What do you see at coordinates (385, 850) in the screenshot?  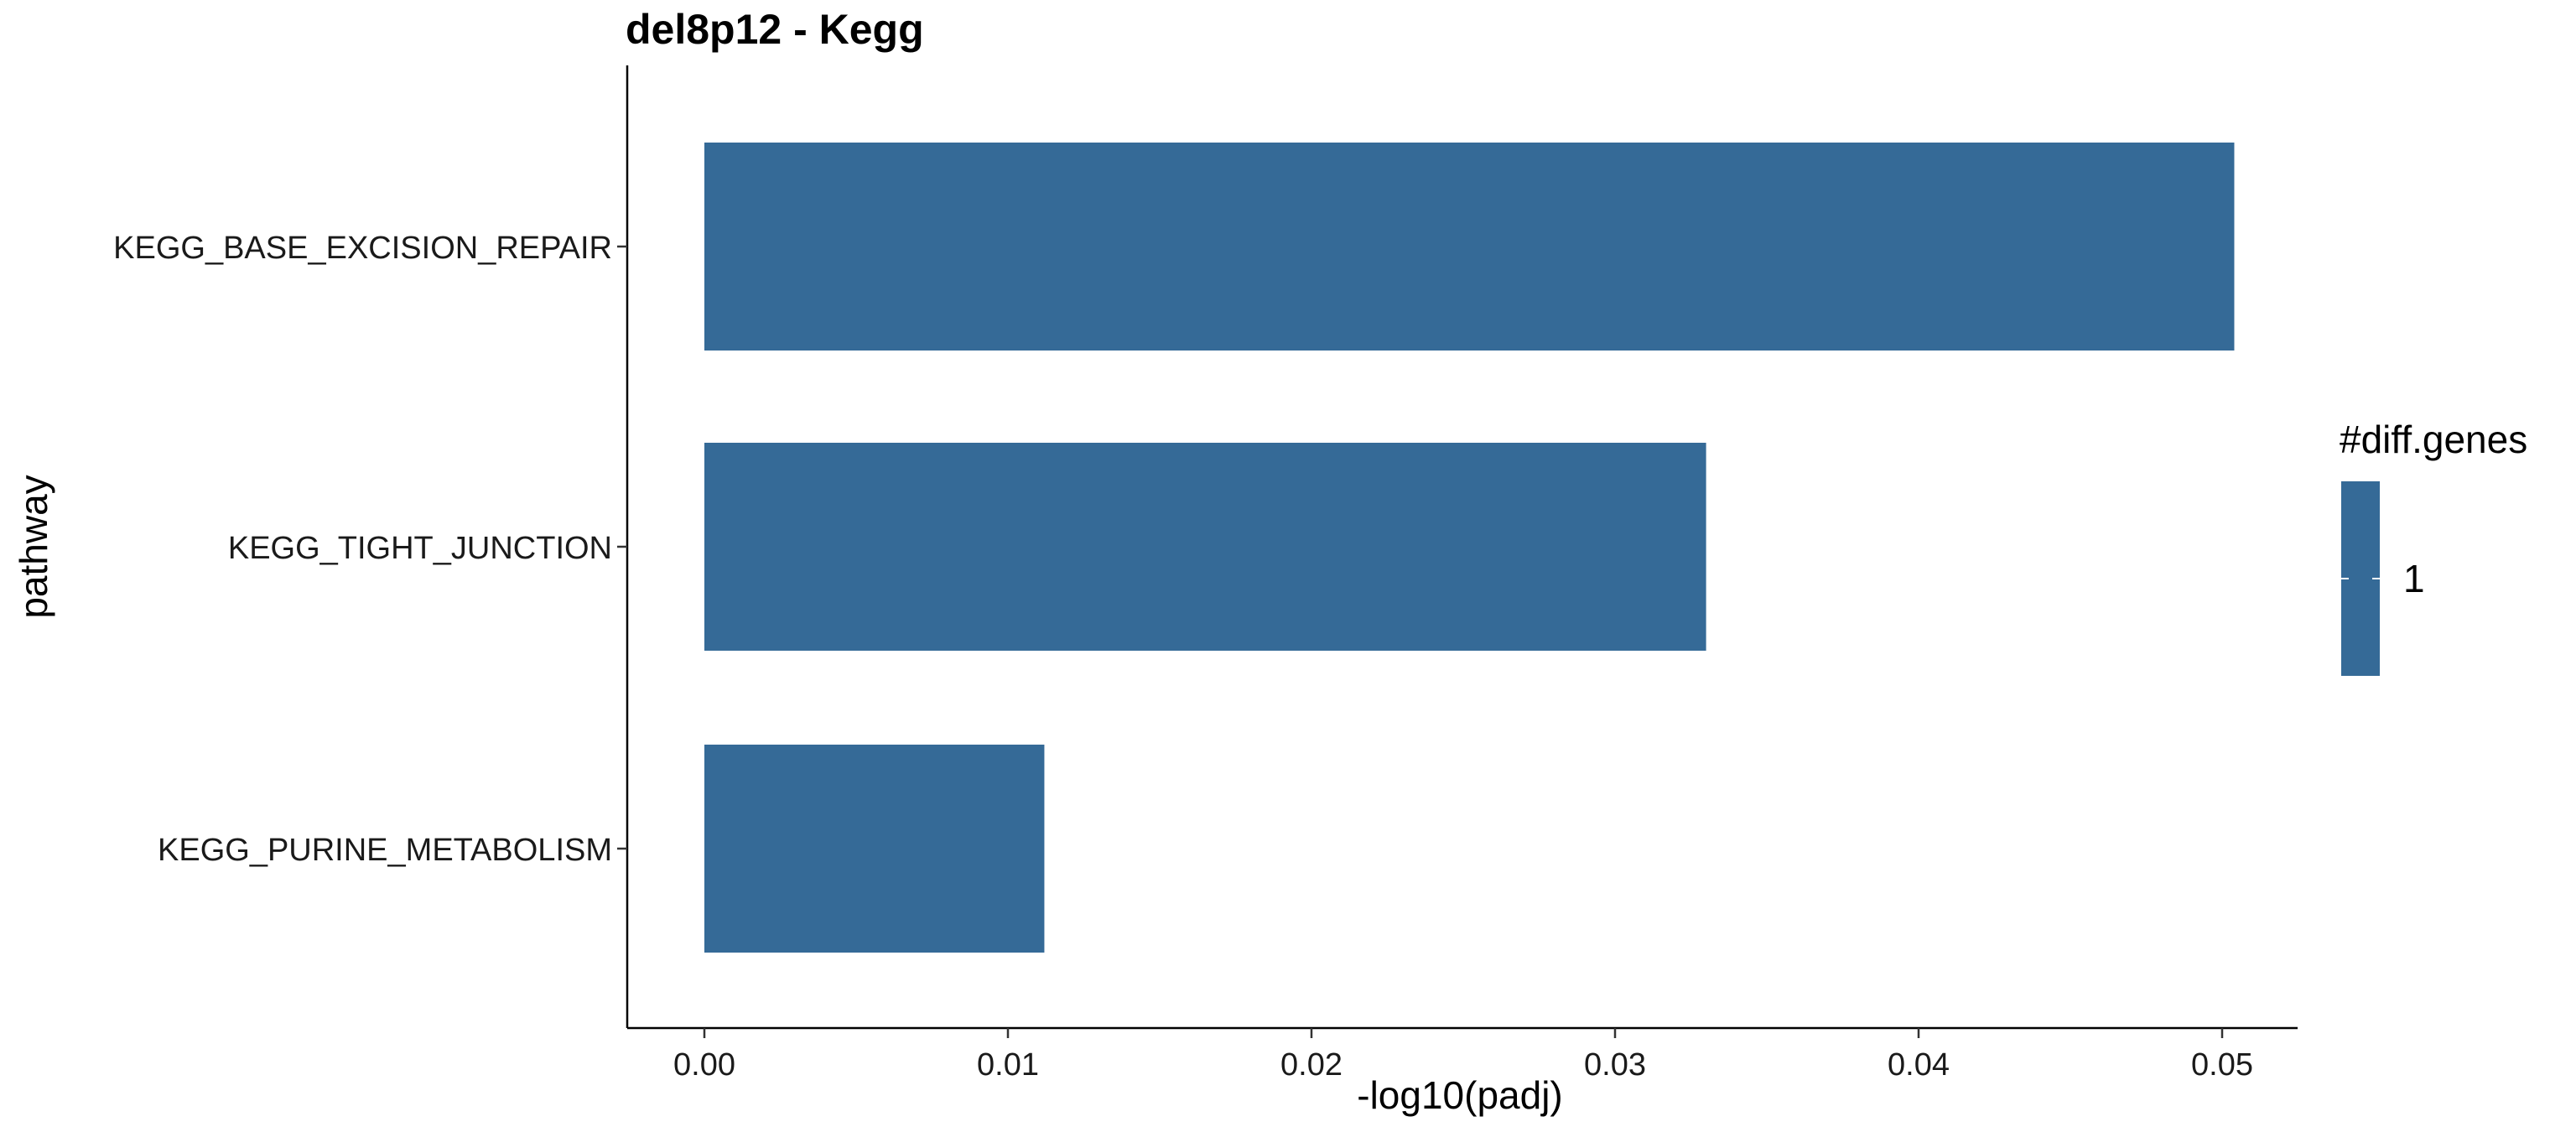 I see `y-tick-label: KEGG_PURINE_METABOLISM` at bounding box center [385, 850].